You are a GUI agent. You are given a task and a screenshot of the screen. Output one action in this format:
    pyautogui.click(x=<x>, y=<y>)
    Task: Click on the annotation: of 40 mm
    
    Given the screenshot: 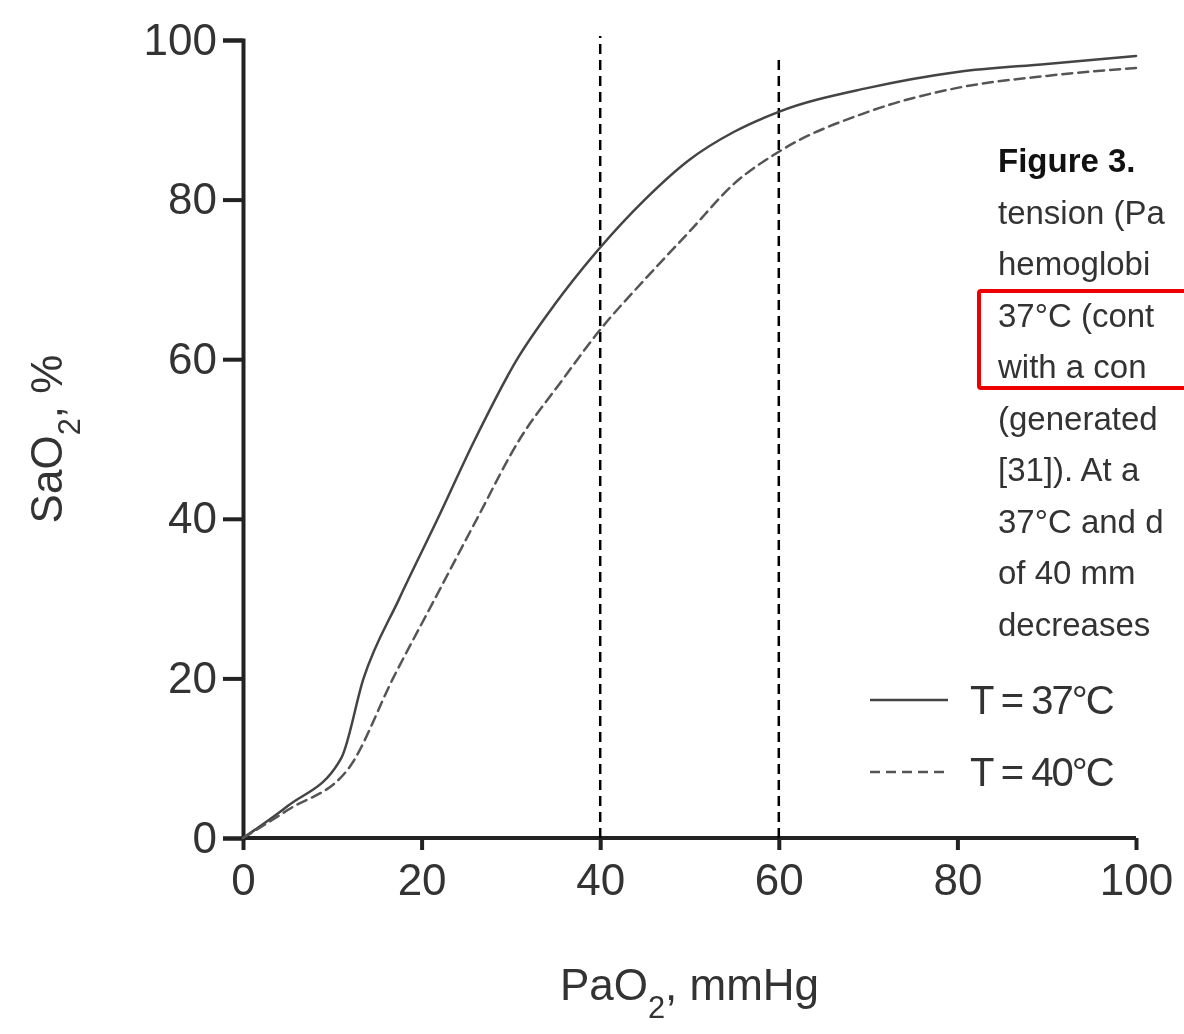 What is the action you would take?
    pyautogui.click(x=1067, y=572)
    